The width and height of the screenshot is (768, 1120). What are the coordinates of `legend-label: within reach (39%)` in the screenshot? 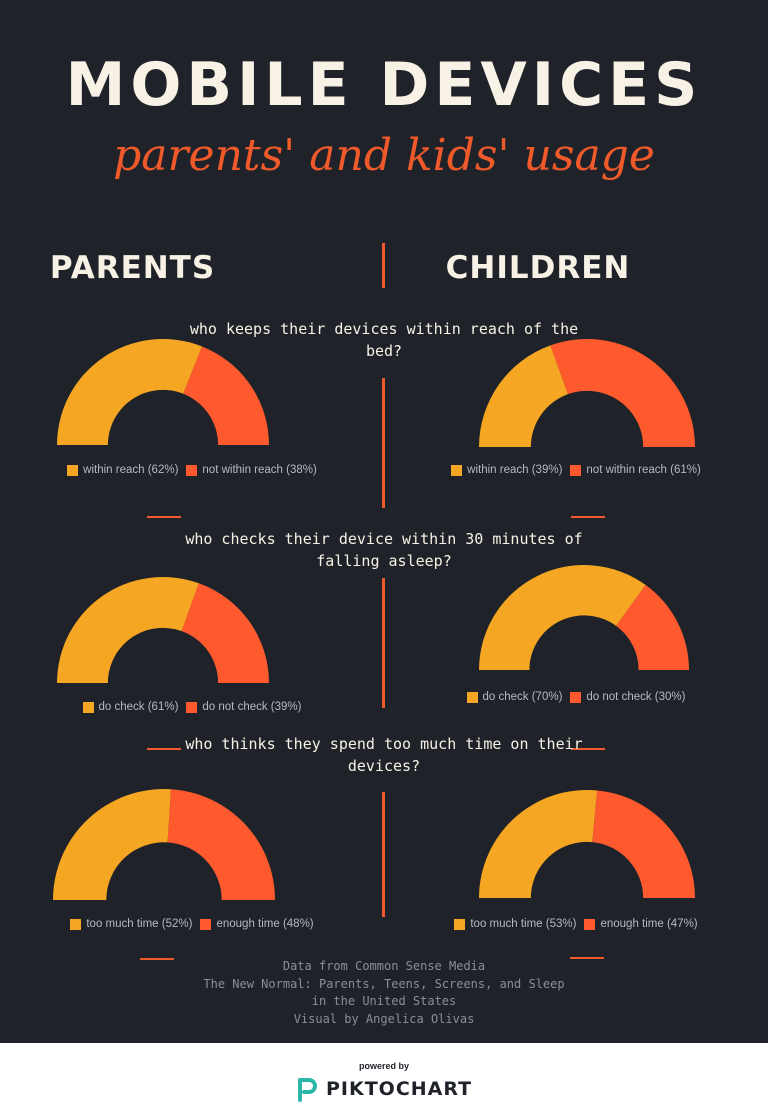 It's located at (515, 470).